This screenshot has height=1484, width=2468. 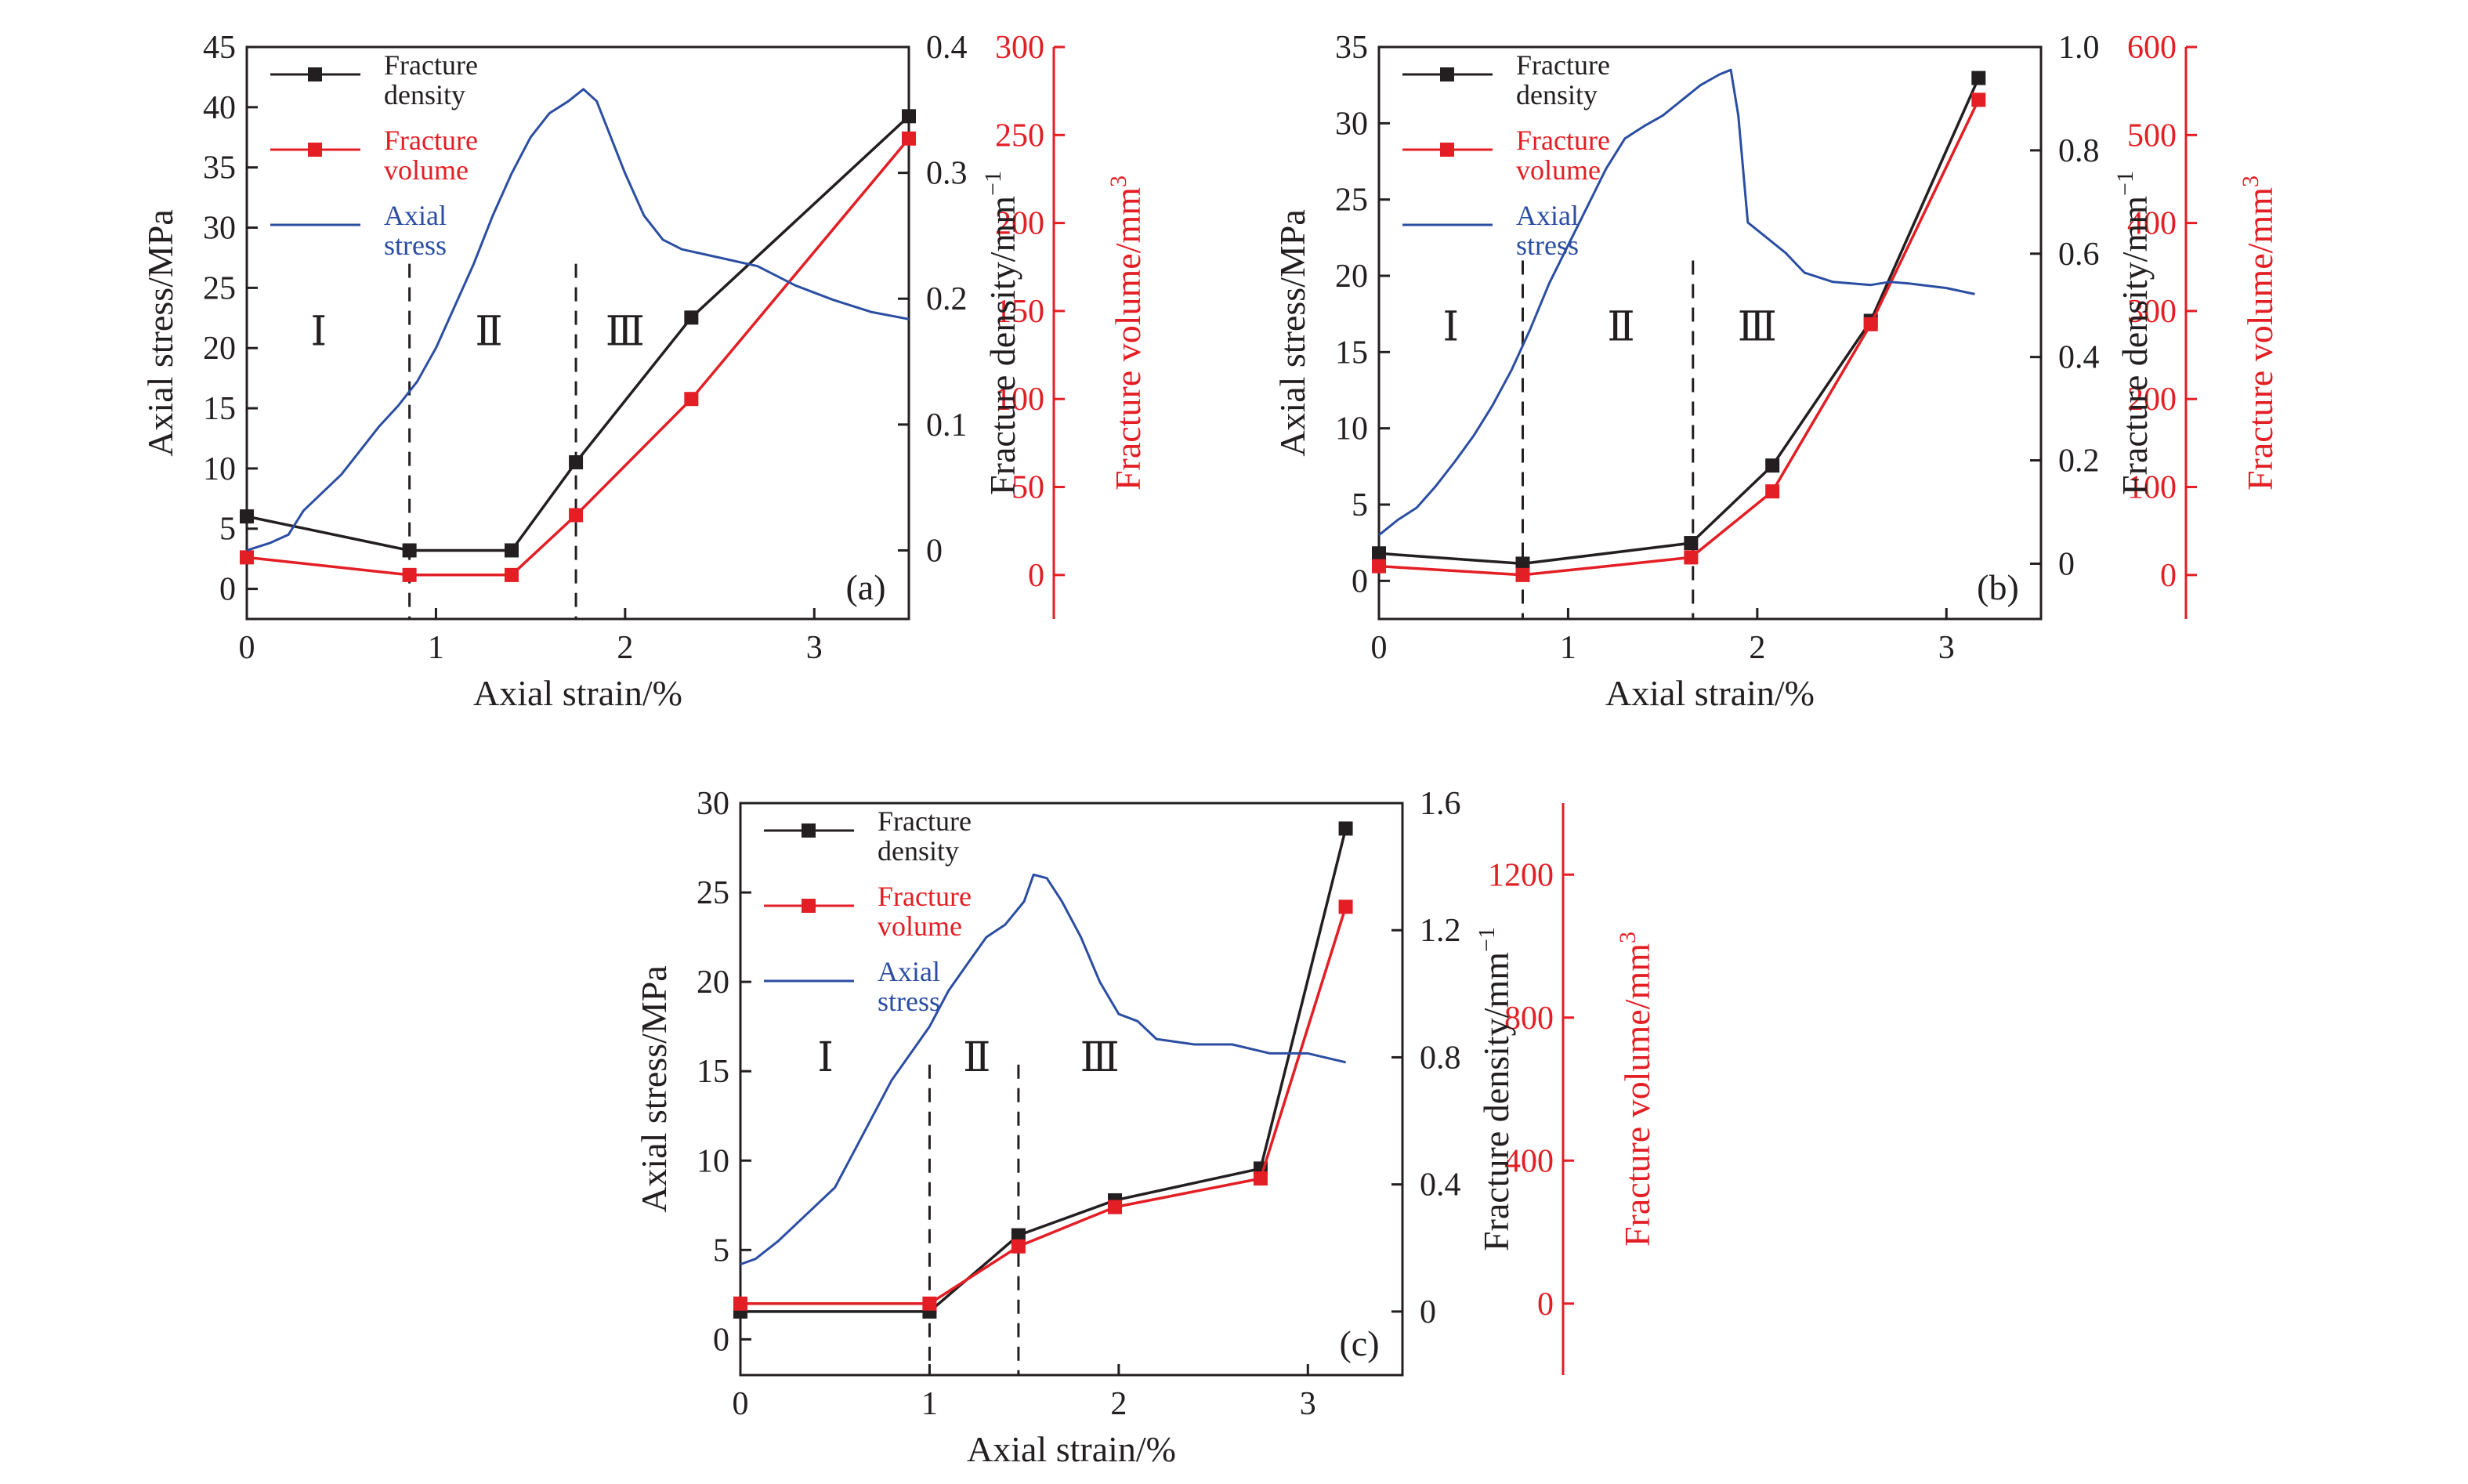 What do you see at coordinates (1351, 48) in the screenshot?
I see `stress-tick-label: 35` at bounding box center [1351, 48].